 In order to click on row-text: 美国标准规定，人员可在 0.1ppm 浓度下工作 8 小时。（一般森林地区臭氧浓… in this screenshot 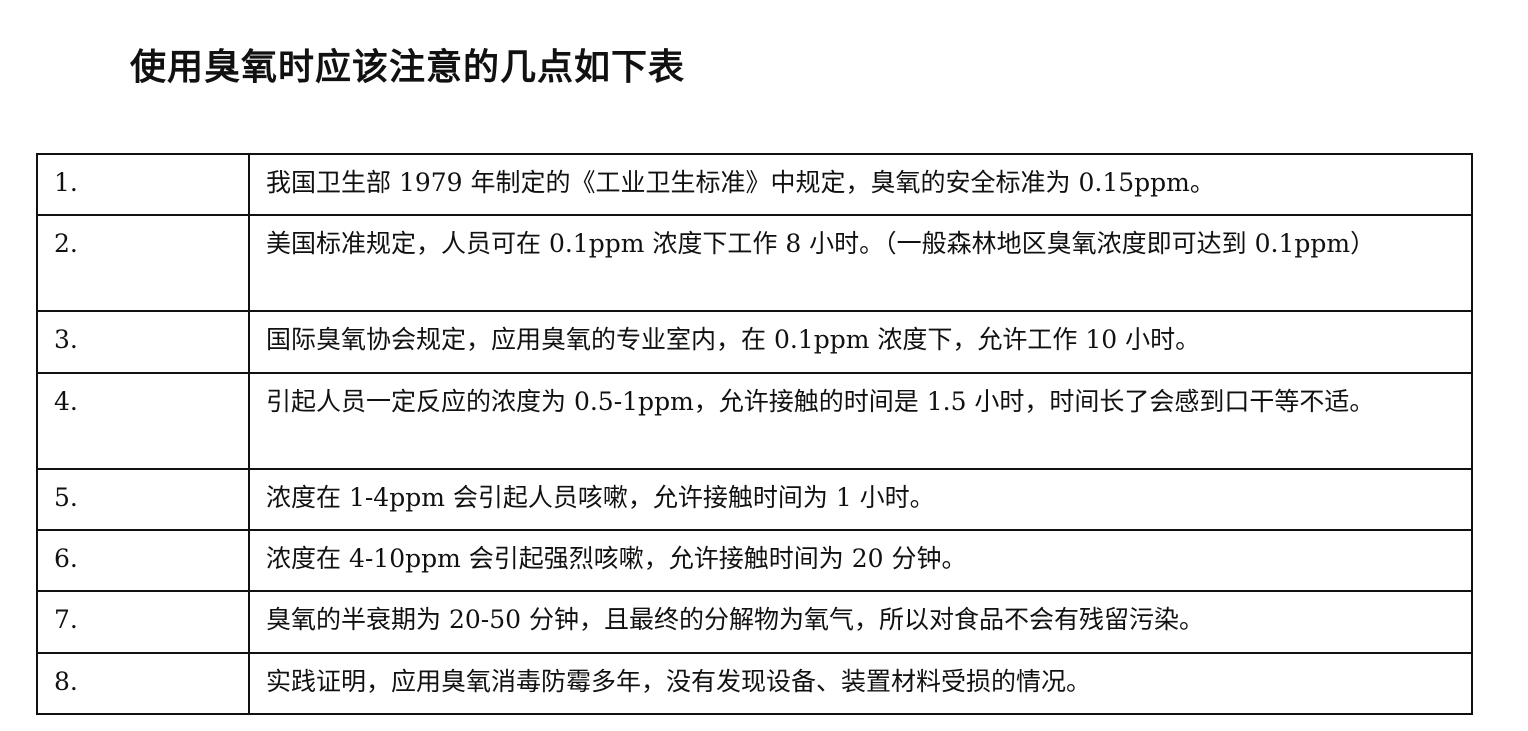, I will do `click(860, 263)`.